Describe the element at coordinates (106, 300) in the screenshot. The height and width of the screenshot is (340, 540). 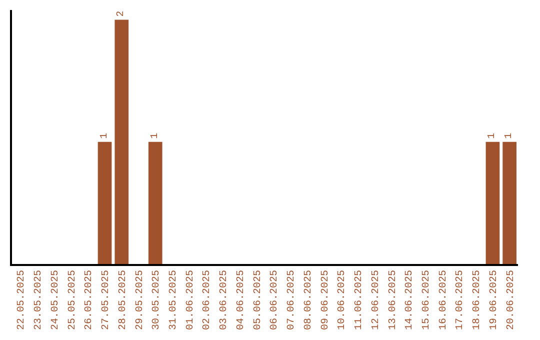
I see `x-tick-label: 27.05.2025` at that location.